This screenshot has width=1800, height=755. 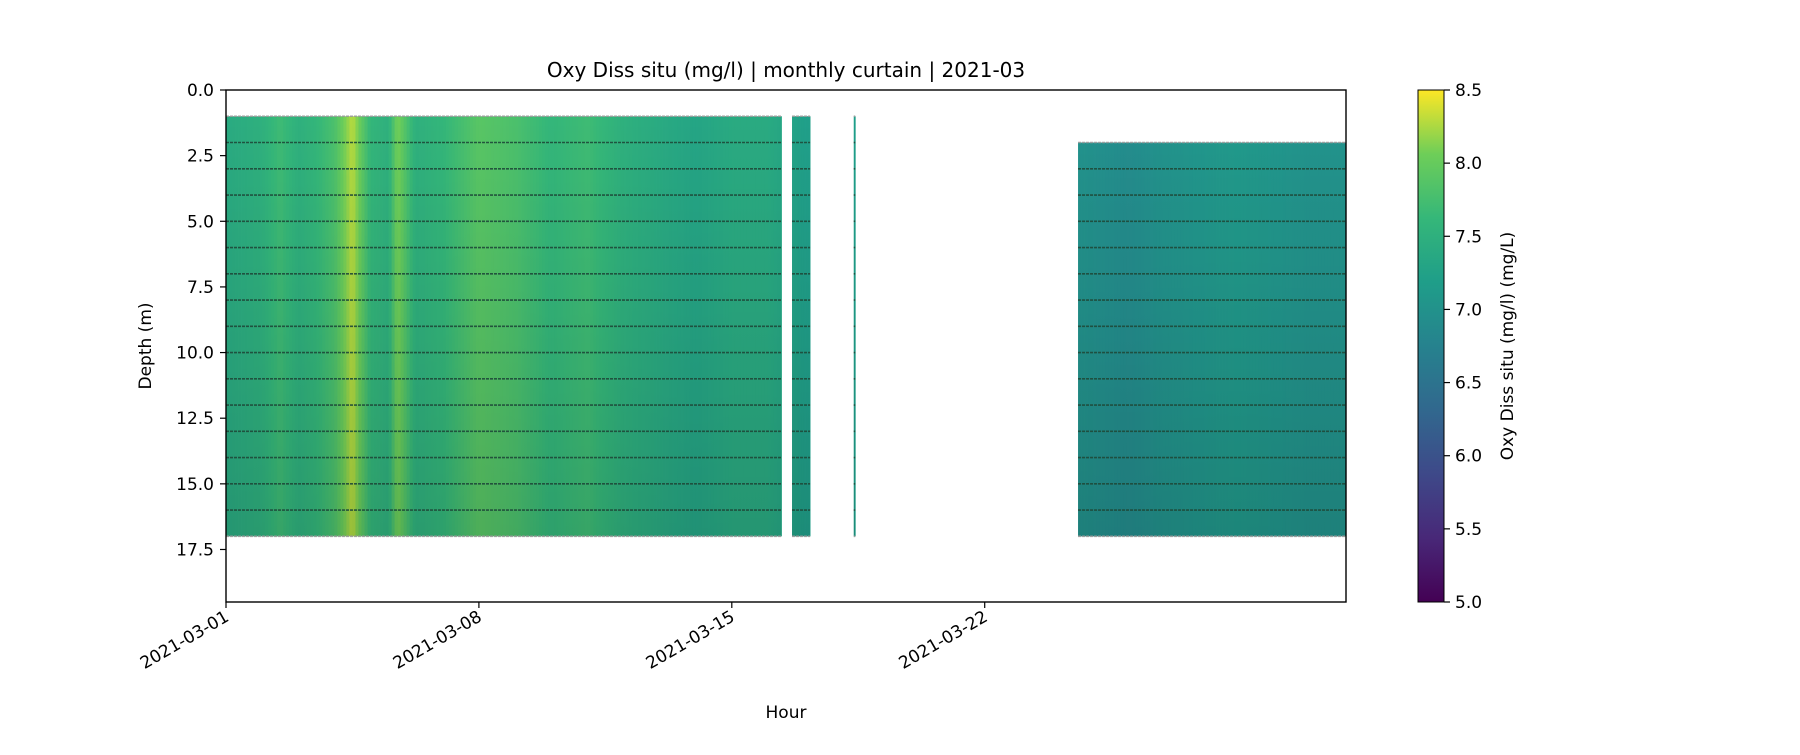 I want to click on x-tick-label: 2021-03-01, so click(x=185, y=640).